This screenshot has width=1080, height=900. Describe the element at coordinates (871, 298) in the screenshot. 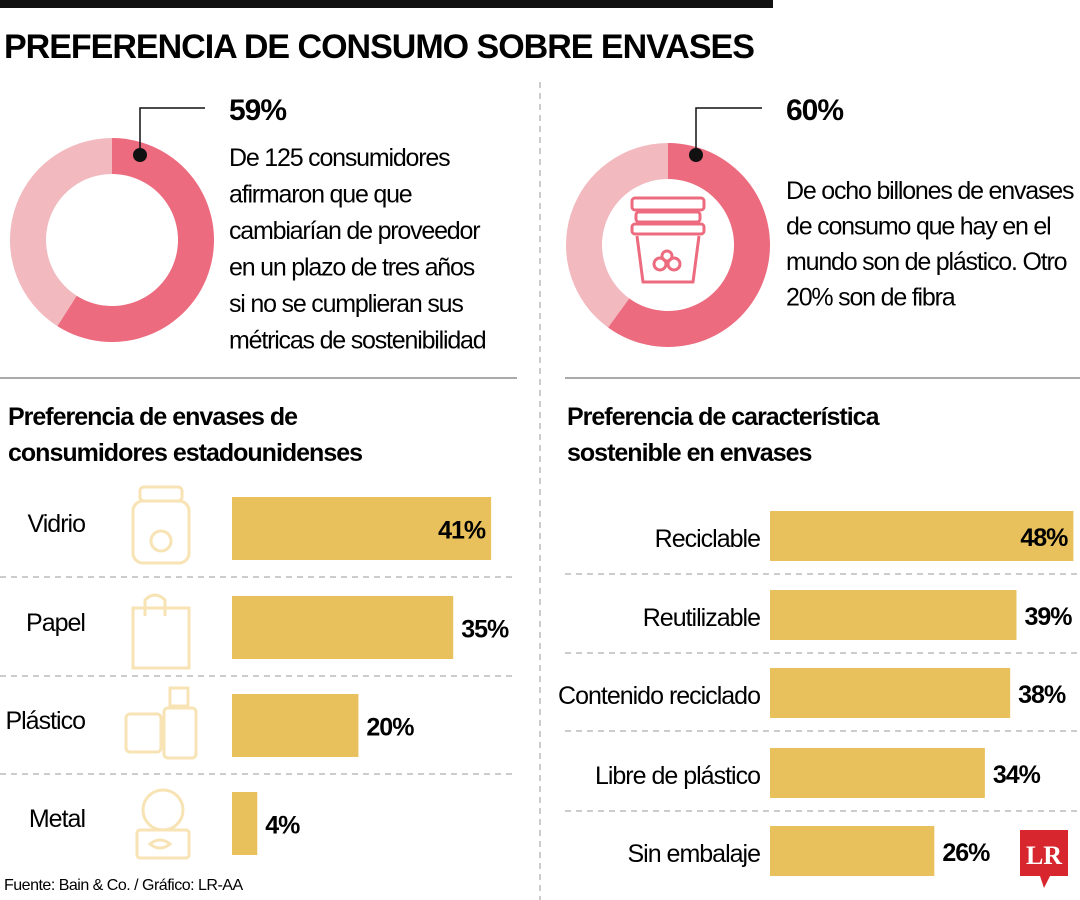

I see `stat-description-line: 20% son de fibra` at that location.